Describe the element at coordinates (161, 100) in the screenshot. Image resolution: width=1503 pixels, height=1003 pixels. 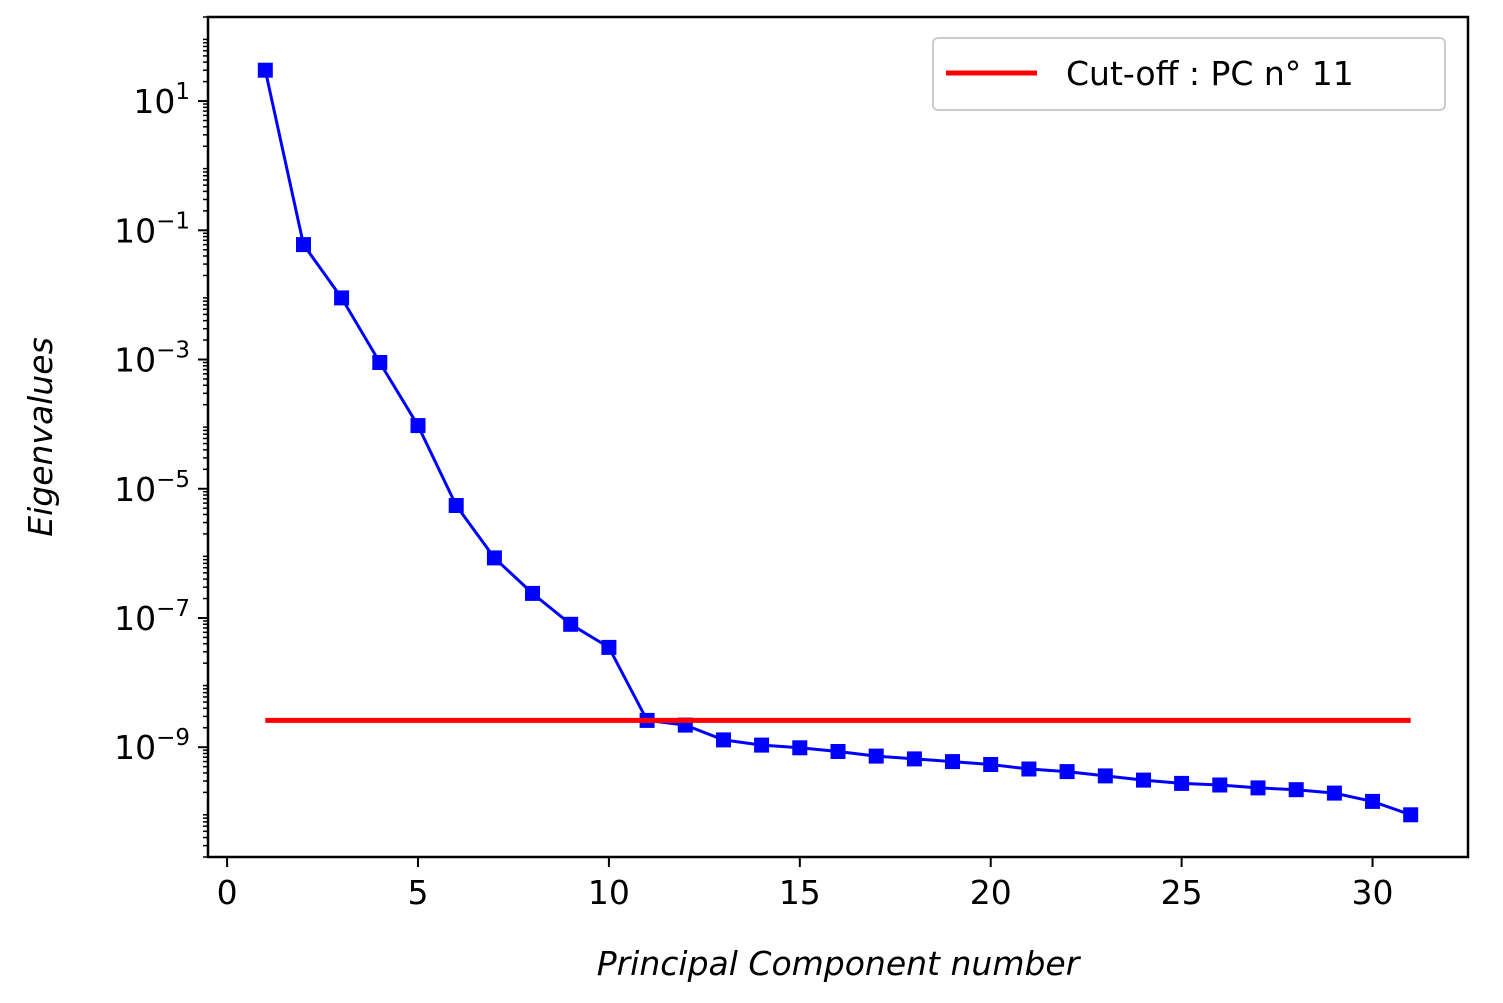
I see `y-tick-label: 10¹` at that location.